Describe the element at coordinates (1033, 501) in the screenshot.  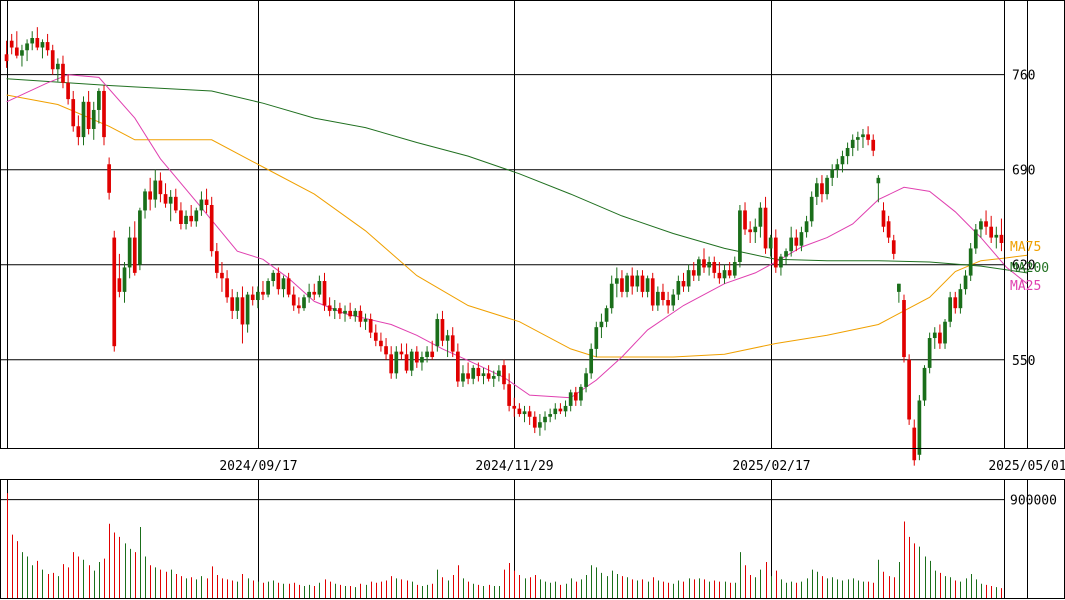
I see `volume-tick-label: 900000` at that location.